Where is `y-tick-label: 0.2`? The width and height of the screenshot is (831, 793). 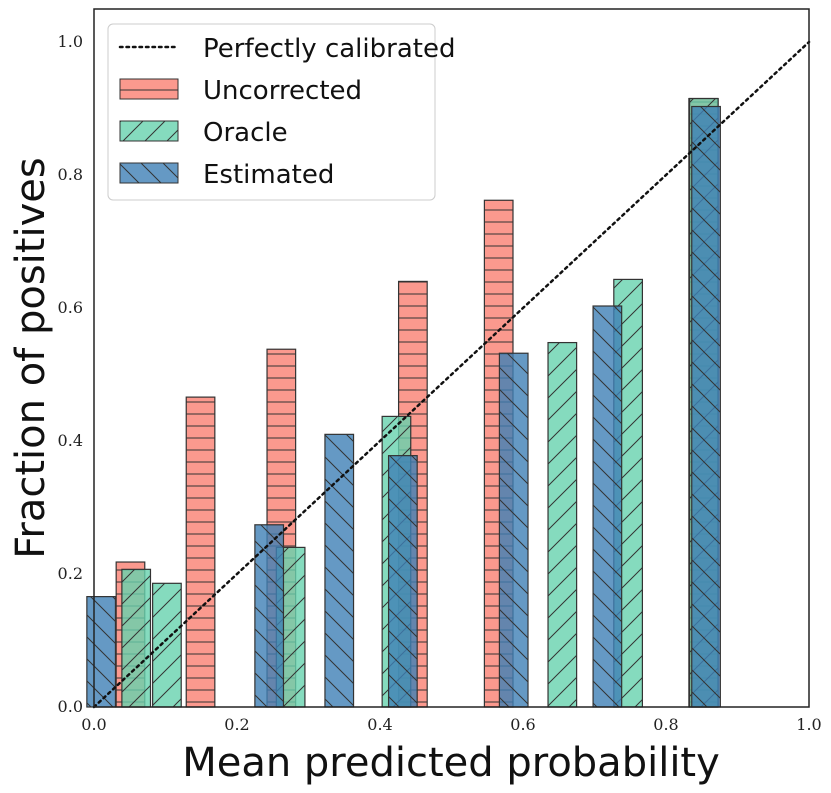
y-tick-label: 0.2 is located at coordinates (70, 573).